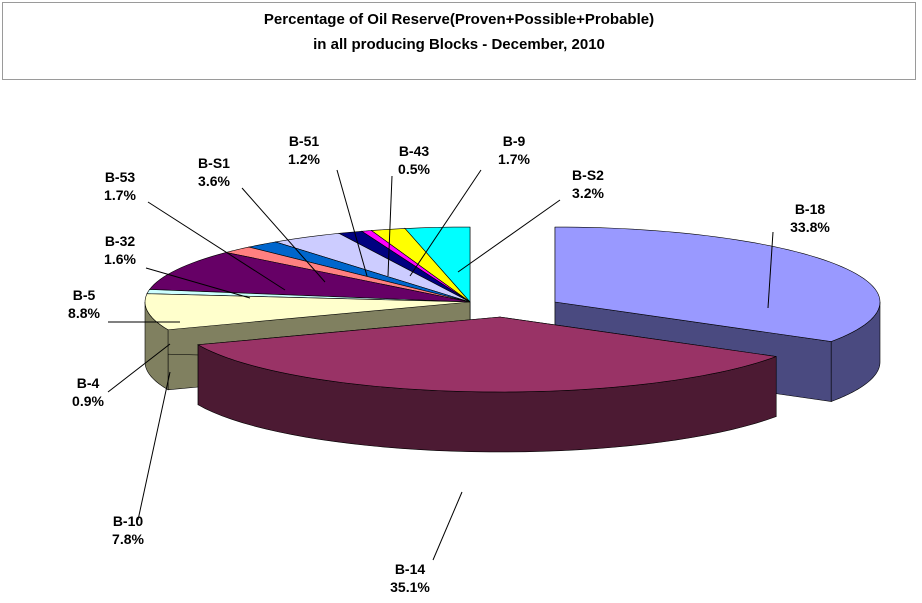 This screenshot has width=922, height=603. I want to click on slice-value-label: 1.6%, so click(120, 259).